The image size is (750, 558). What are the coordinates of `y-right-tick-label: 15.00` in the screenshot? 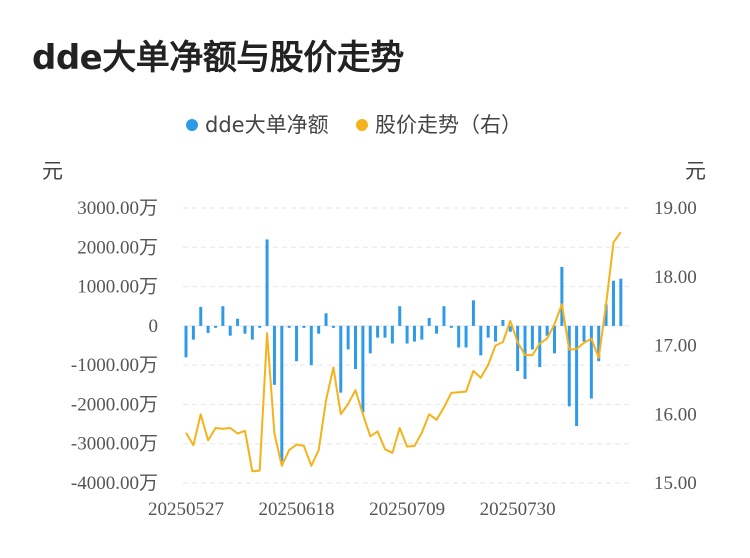 It's located at (675, 483).